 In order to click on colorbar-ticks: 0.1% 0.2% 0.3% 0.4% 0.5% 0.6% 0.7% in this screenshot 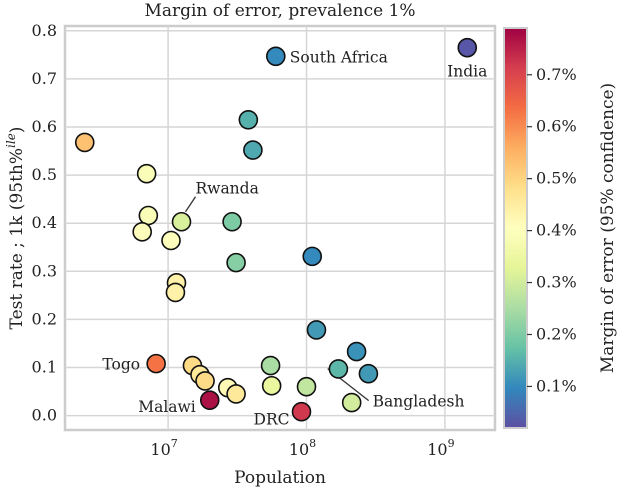, I will do `click(552, 230)`.